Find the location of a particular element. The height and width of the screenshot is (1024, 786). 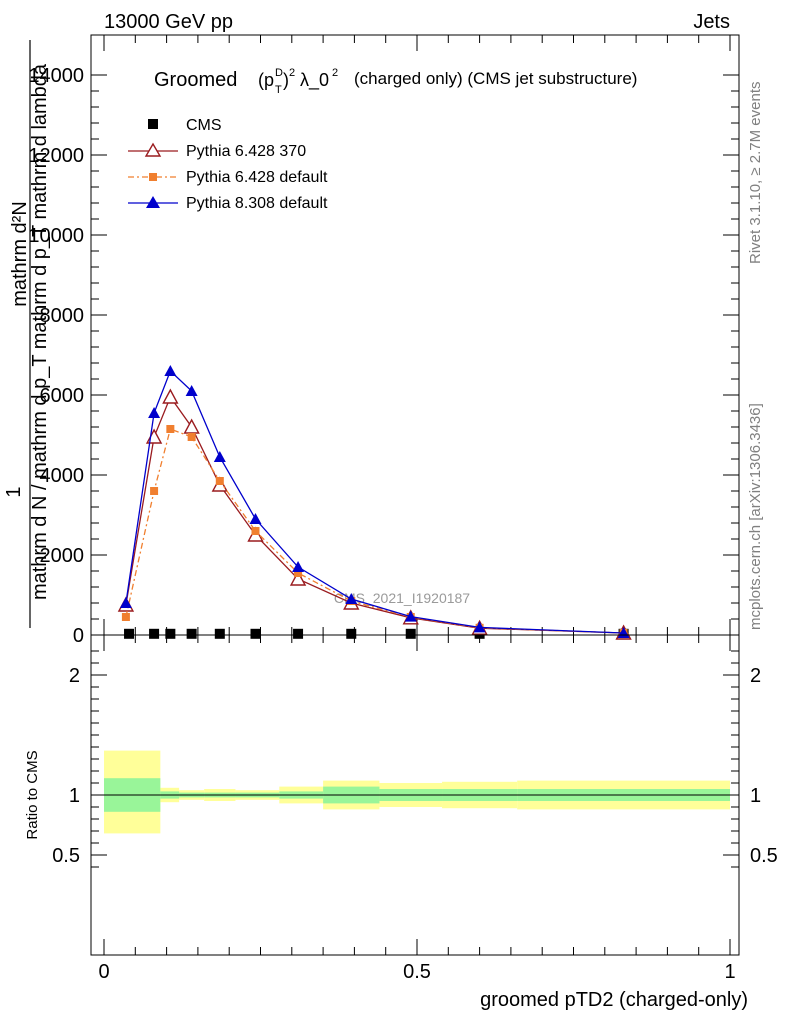

chart-title-suffix: (charged only) (CMS jet substructure) is located at coordinates (495, 78).